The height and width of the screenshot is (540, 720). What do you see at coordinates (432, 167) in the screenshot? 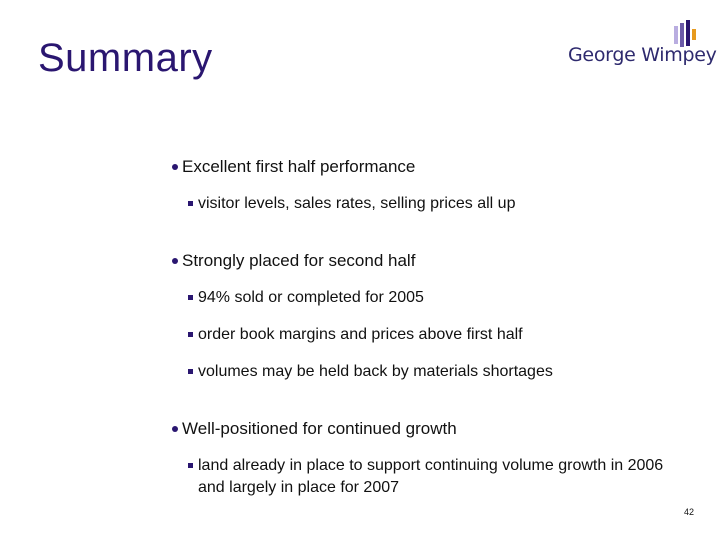
I see `bullet-heading: Excellent first half performance` at bounding box center [432, 167].